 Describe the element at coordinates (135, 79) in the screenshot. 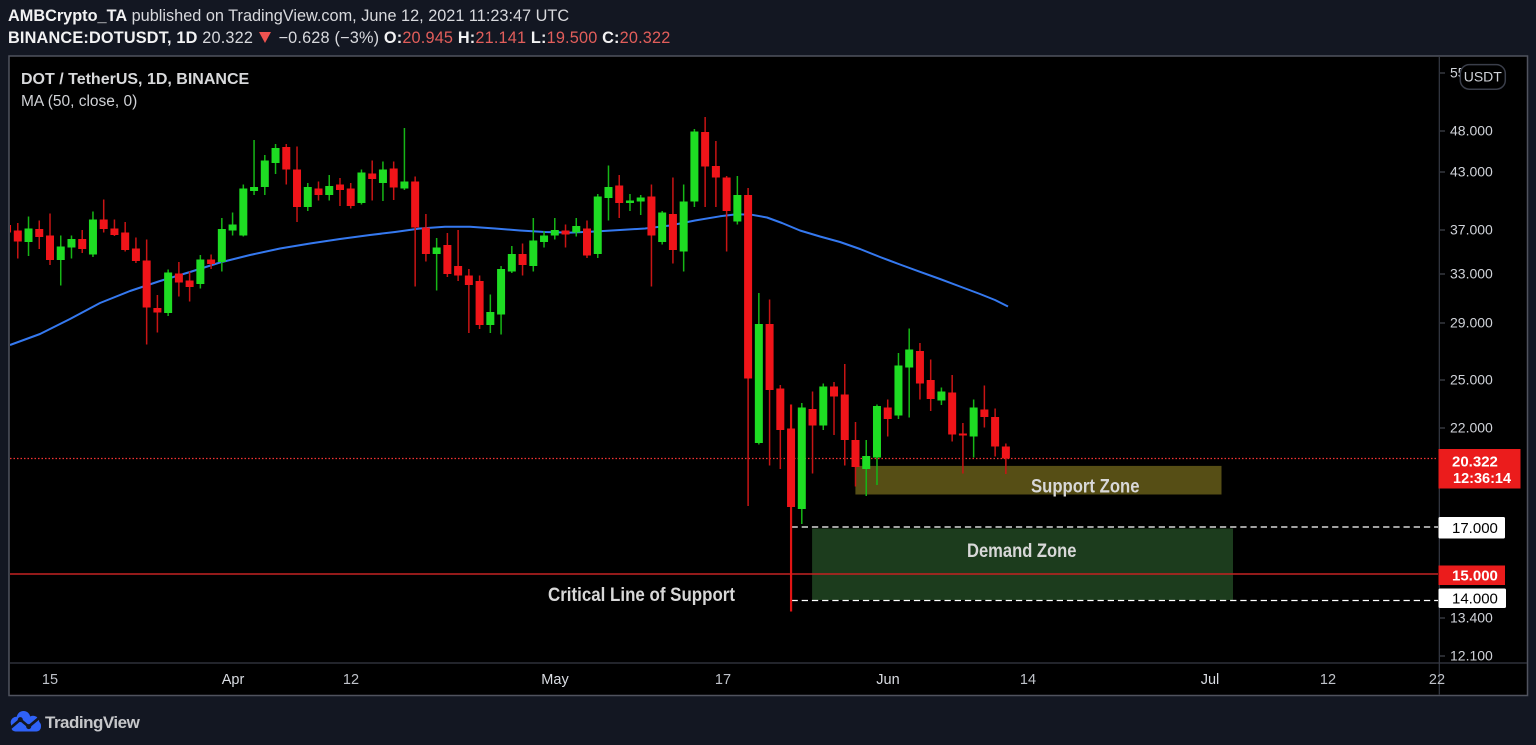

I see `svg-text: DOT / TetherUS, 1D, BINANCE` at that location.